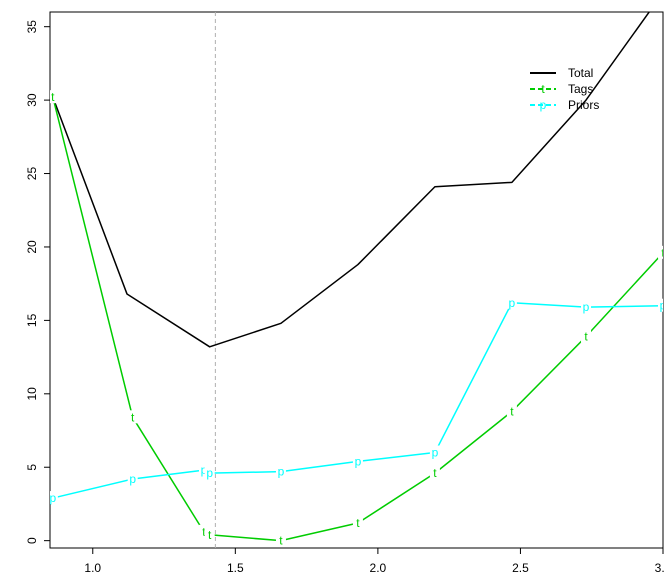 The height and width of the screenshot is (586, 664). Describe the element at coordinates (561, 73) in the screenshot. I see `legend-item-total: Total` at that location.